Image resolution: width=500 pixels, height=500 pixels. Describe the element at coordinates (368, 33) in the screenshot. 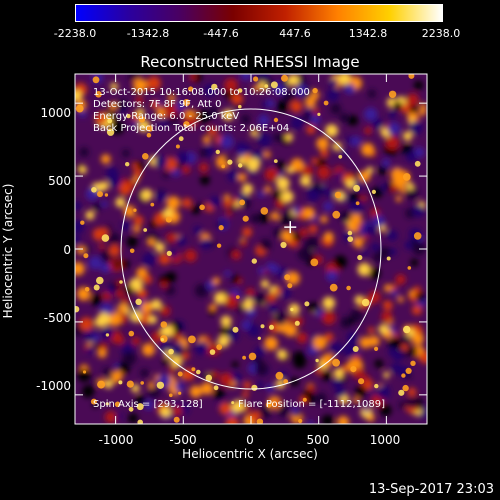

I see `colorbar-tick: 1342.8` at that location.